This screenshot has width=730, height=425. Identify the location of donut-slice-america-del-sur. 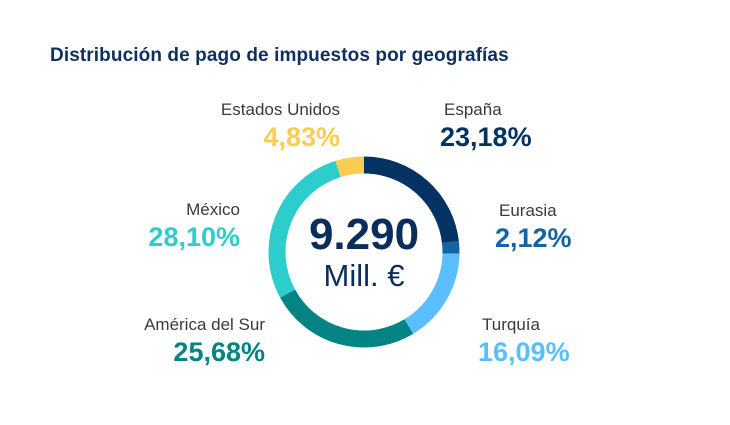
(347, 318).